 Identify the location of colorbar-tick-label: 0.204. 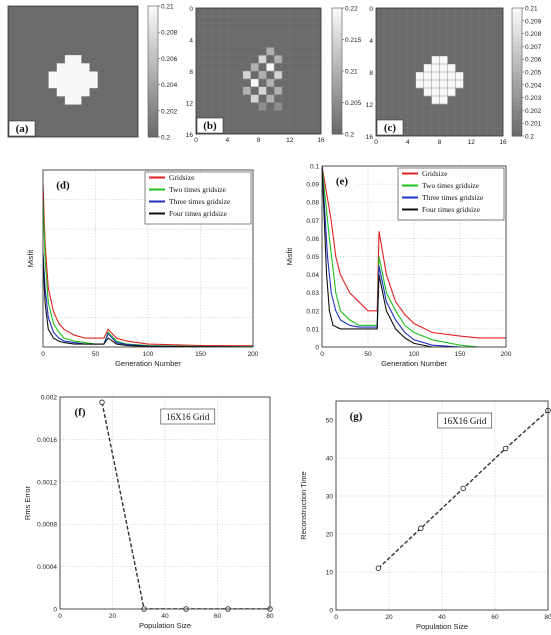
(533, 85).